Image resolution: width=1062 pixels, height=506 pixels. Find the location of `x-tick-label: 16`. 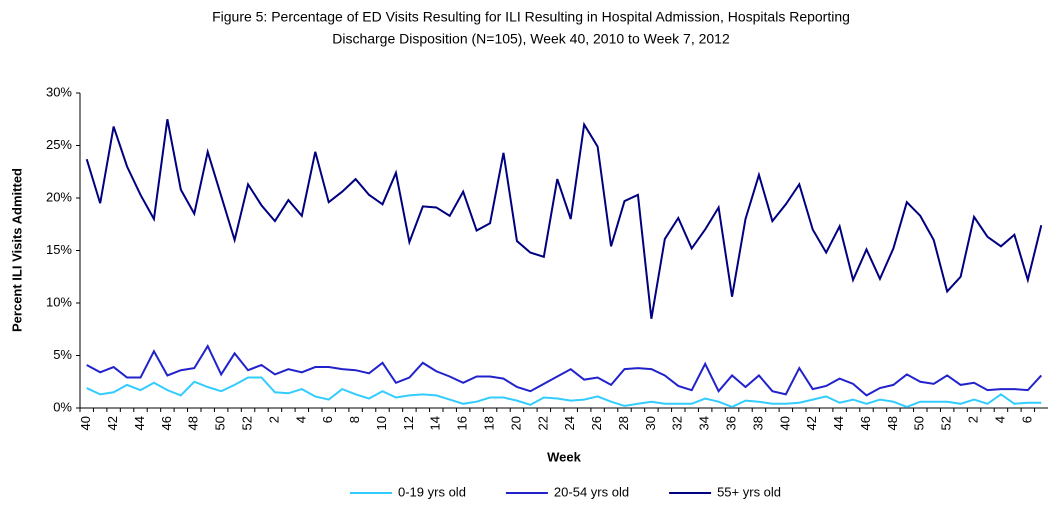

x-tick-label: 16 is located at coordinates (462, 423).